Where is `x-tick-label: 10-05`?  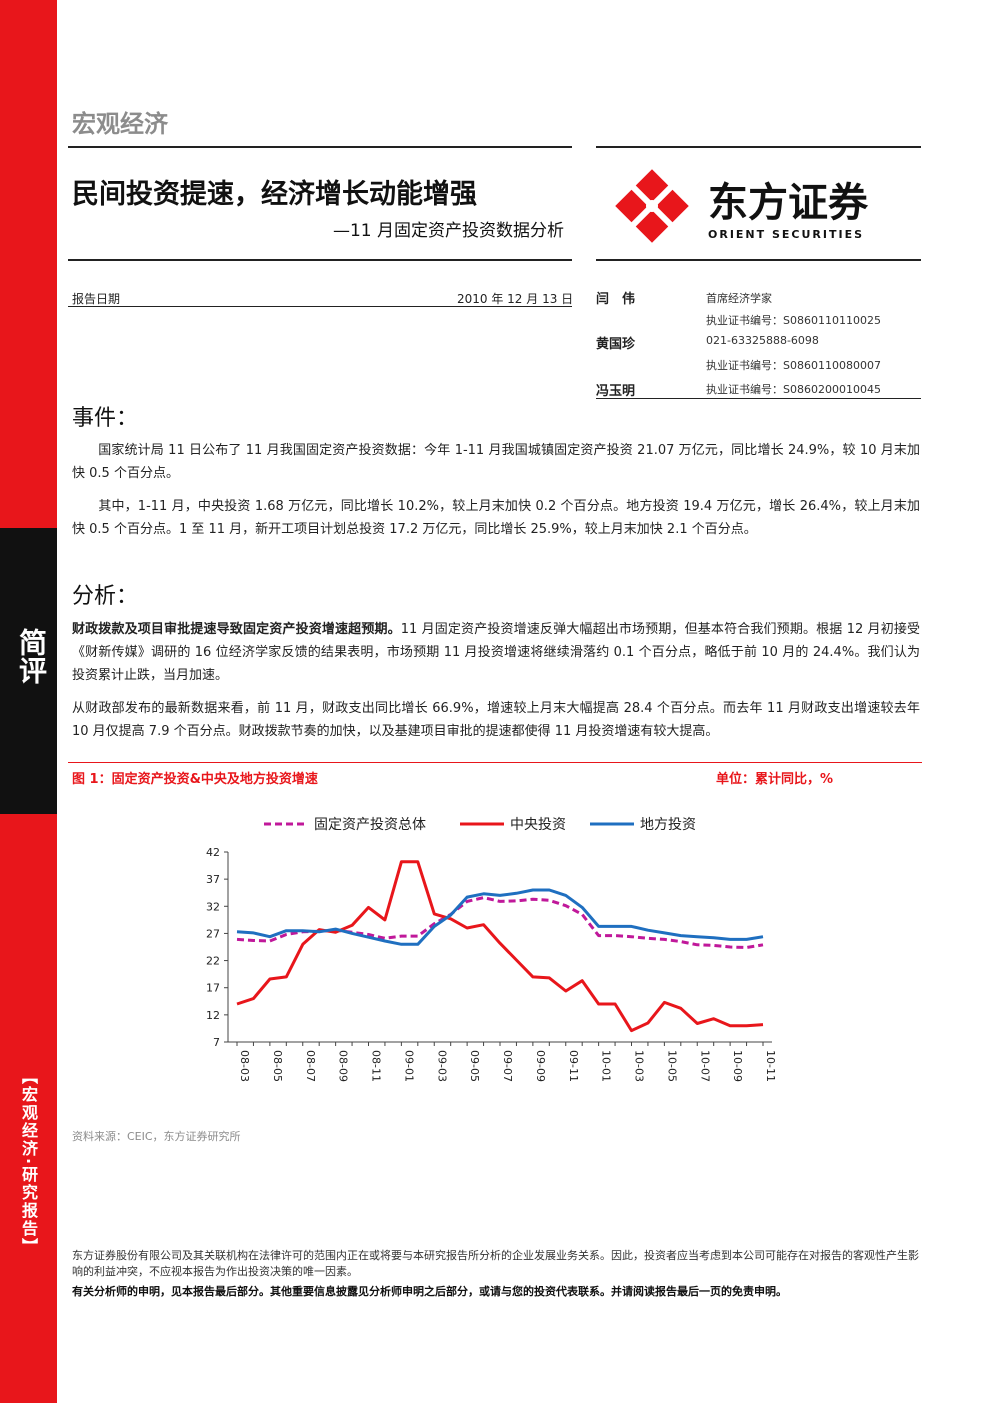 x-tick-label: 10-05 is located at coordinates (671, 1066).